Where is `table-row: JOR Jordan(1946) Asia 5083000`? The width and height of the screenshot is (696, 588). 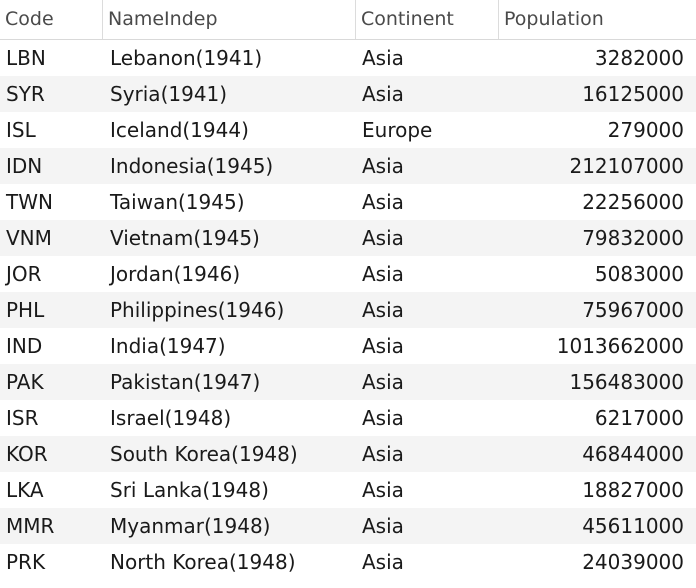
table-row: JOR Jordan(1946) Asia 5083000 is located at coordinates (348, 274).